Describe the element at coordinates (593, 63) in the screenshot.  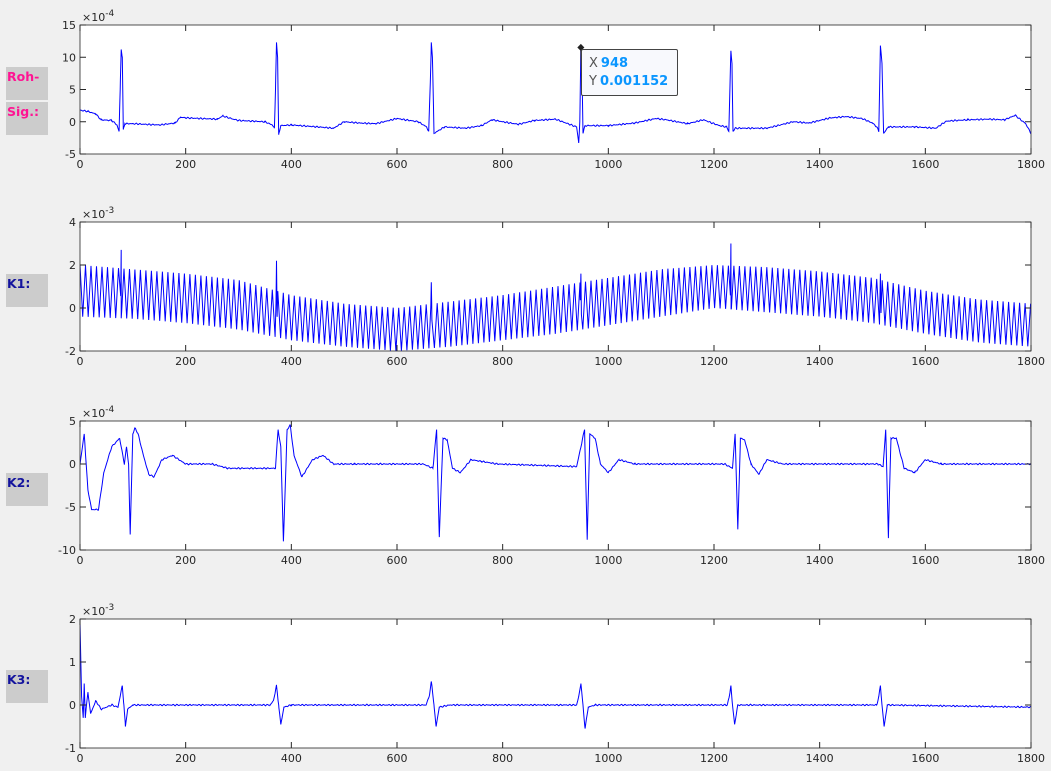
I see `datatip-x-label: X` at that location.